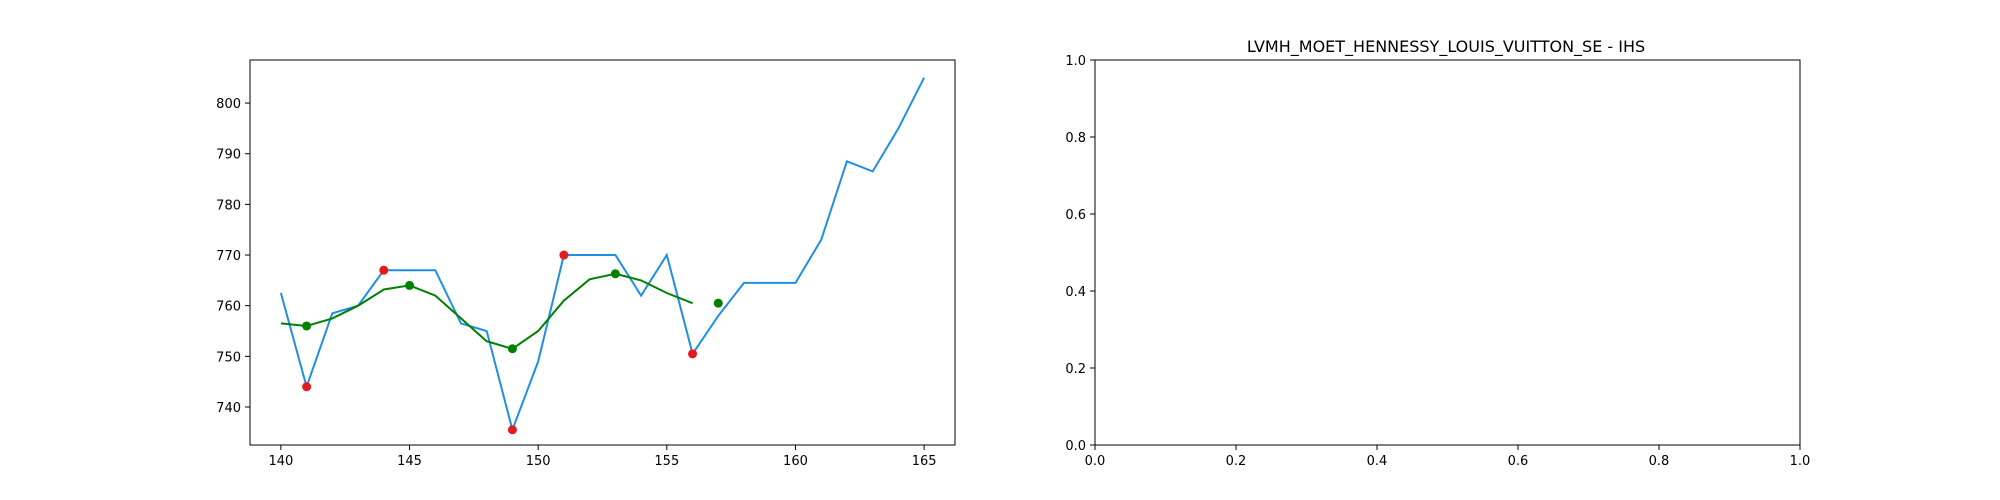  I want to click on y-tick-label: 790, so click(228, 155).